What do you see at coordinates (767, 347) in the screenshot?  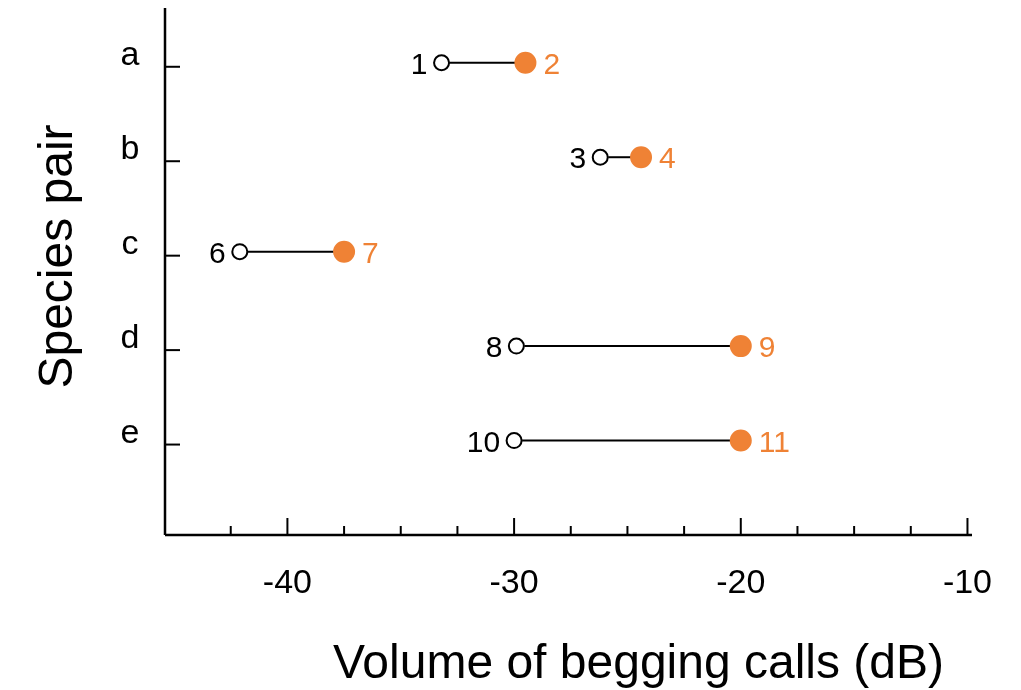 I see `annotation: 9` at bounding box center [767, 347].